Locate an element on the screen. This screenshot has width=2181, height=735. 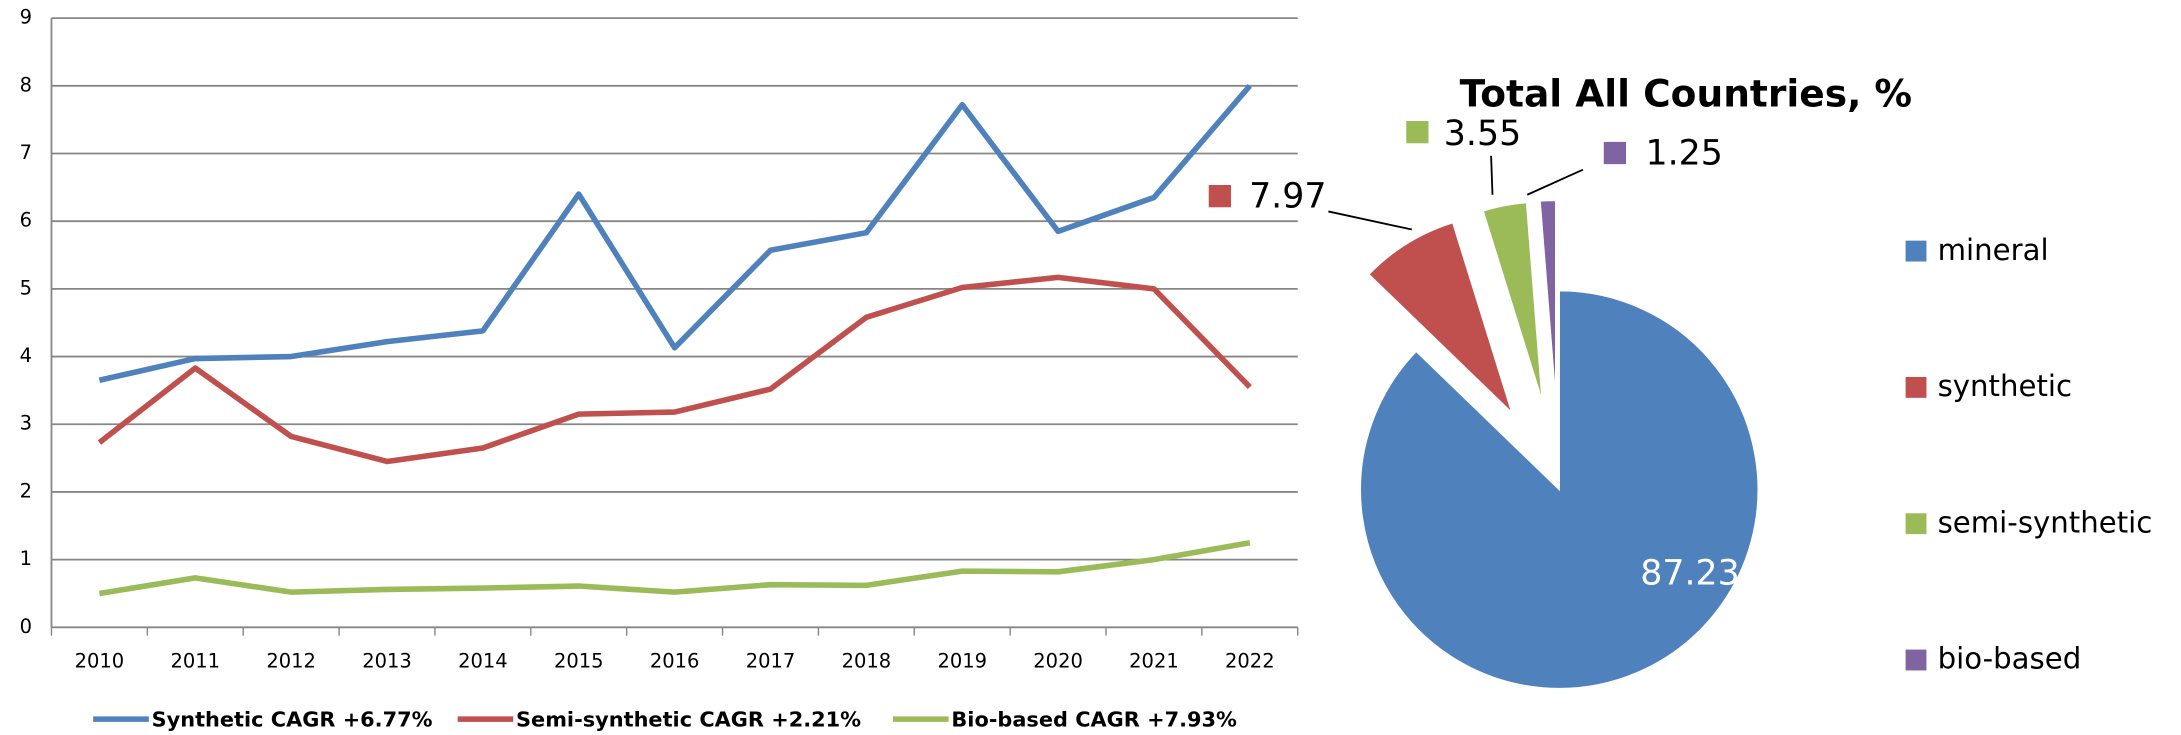
y-tick-label: 3 is located at coordinates (26, 423).